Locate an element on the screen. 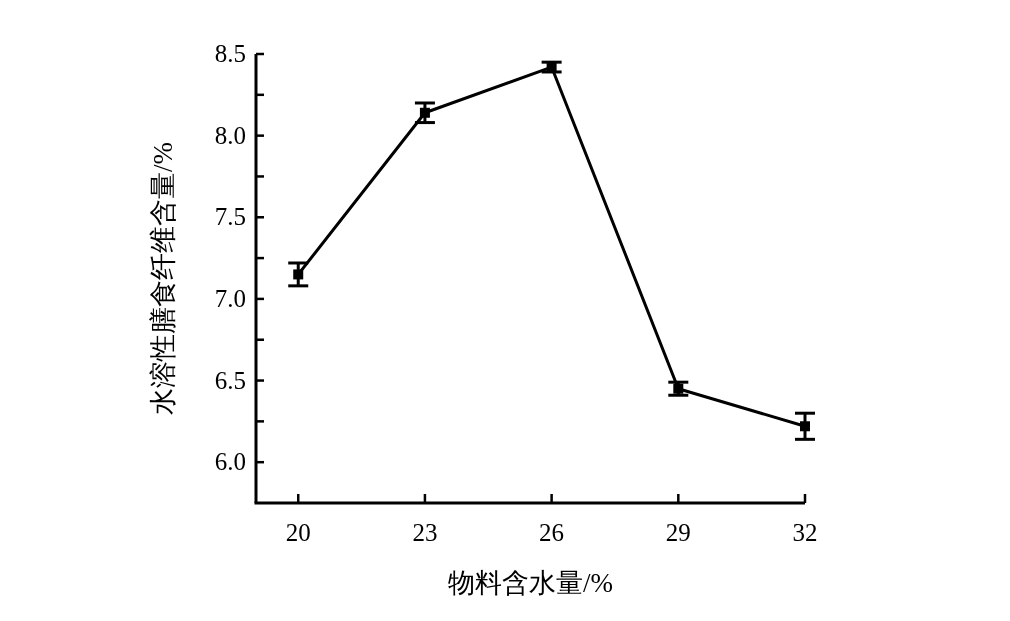 The image size is (1010, 621). y-axis-title: 水溶性膳食纤维含量/% is located at coordinates (163, 278).